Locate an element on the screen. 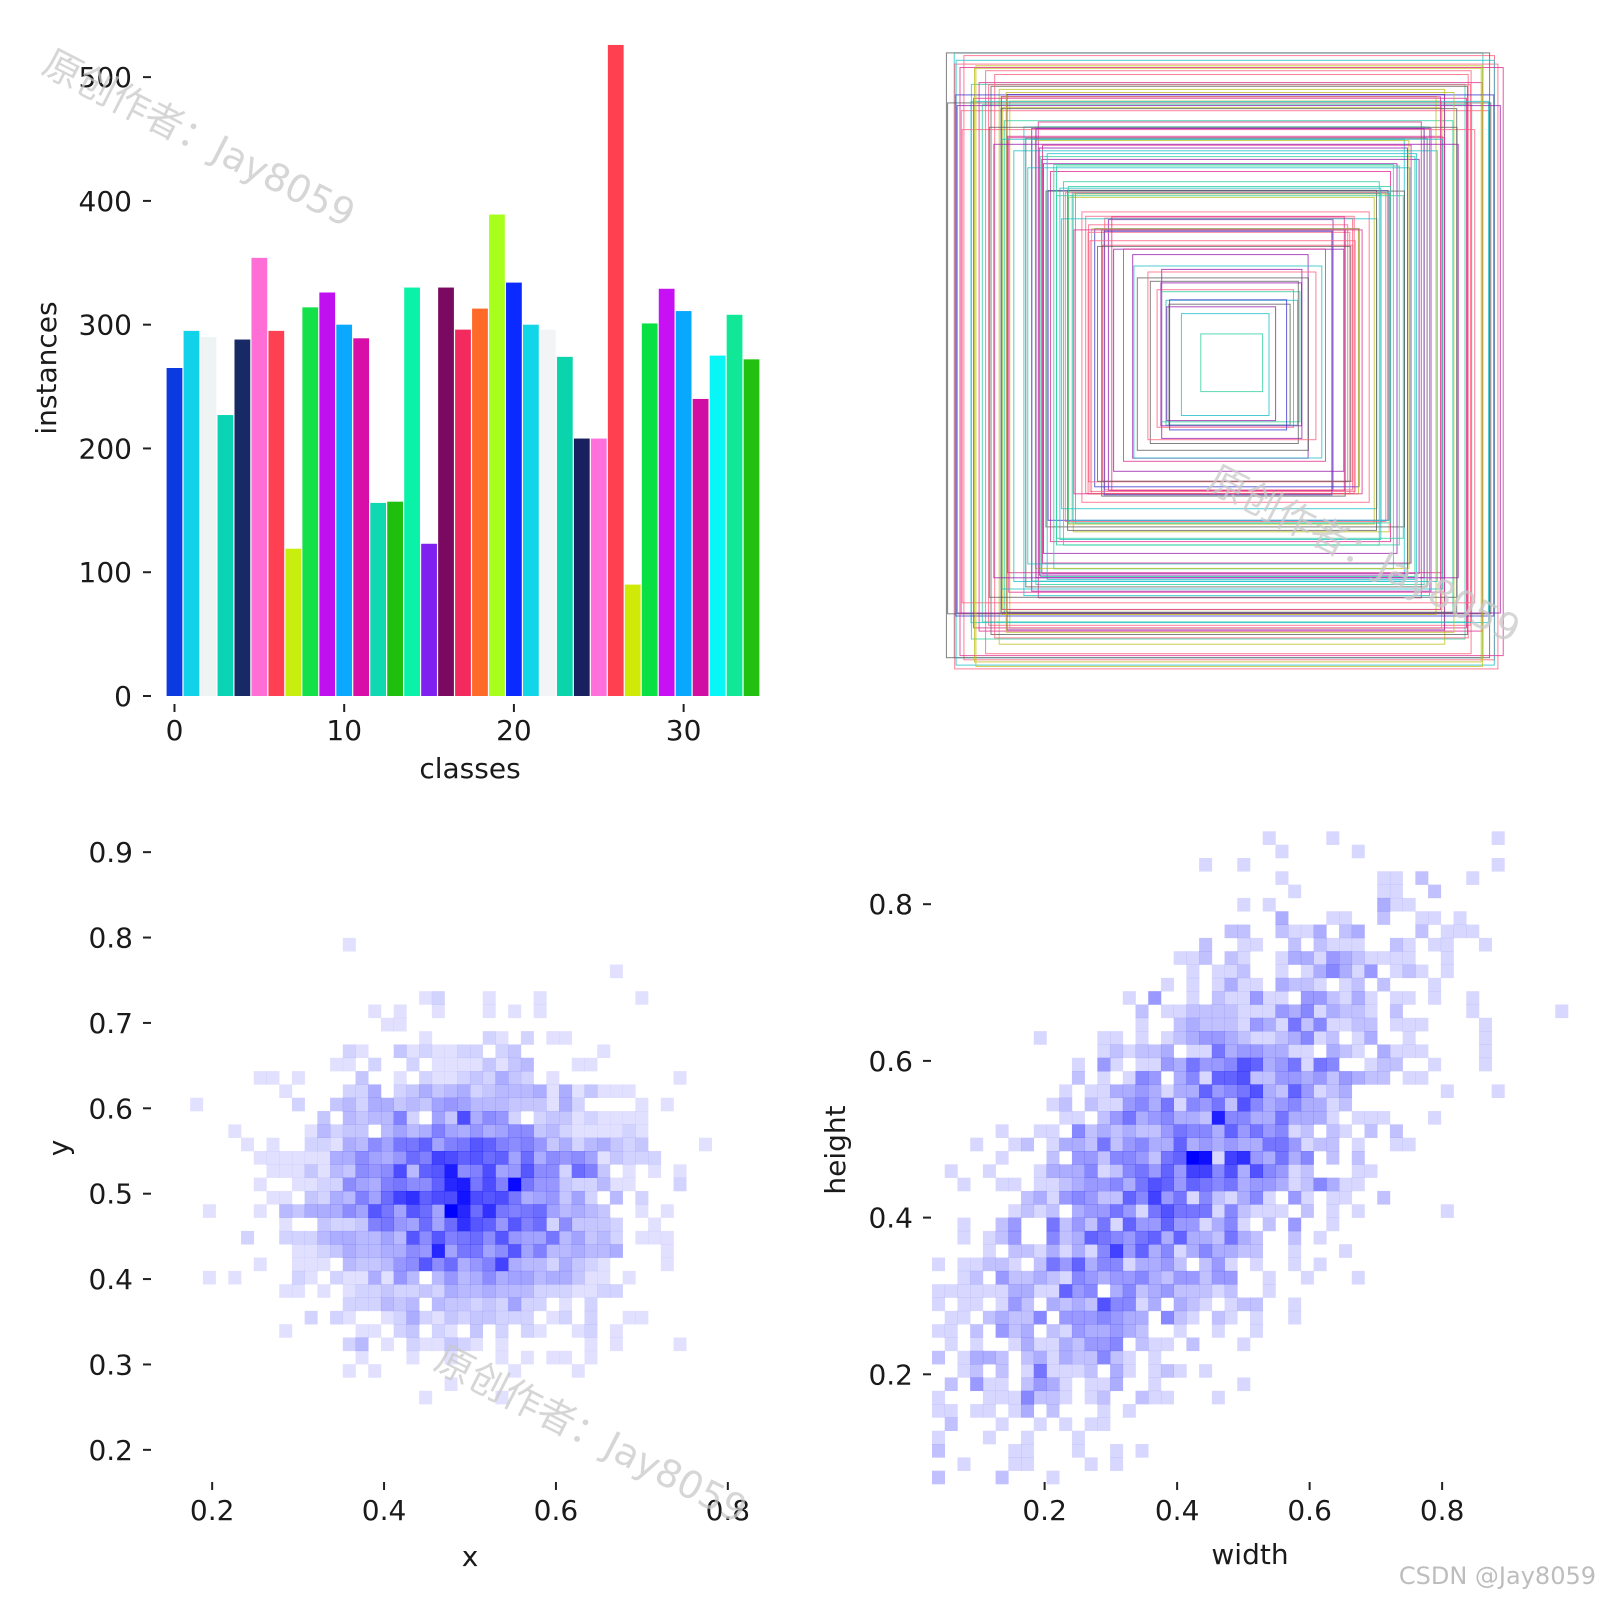 This screenshot has height=1600, width=1600. width-axis-ticks: 0.2 0.4 0.6 0.8 is located at coordinates (1243, 1504).